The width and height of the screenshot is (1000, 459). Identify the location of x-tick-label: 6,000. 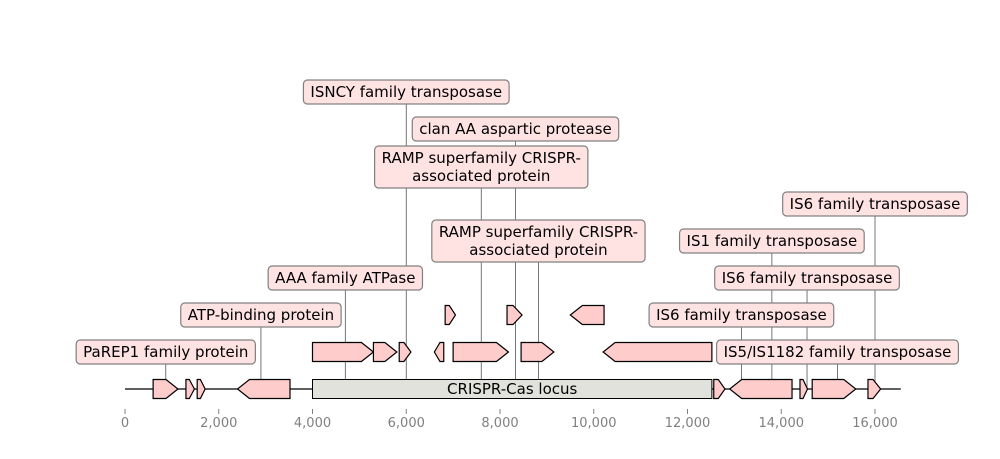
(406, 423).